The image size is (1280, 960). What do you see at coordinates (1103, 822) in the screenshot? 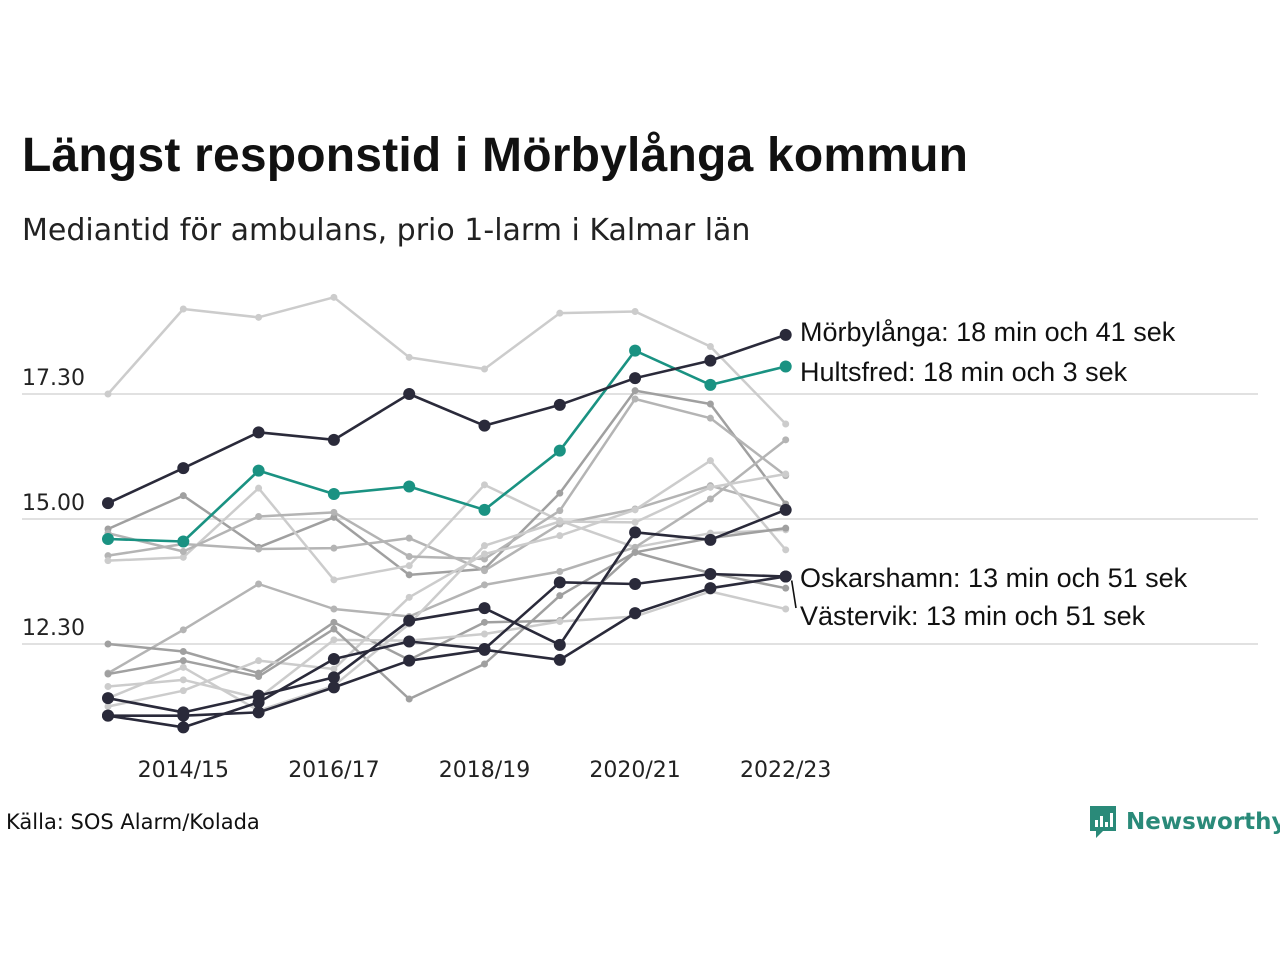
I see `newsworthy-logo-icon` at bounding box center [1103, 822].